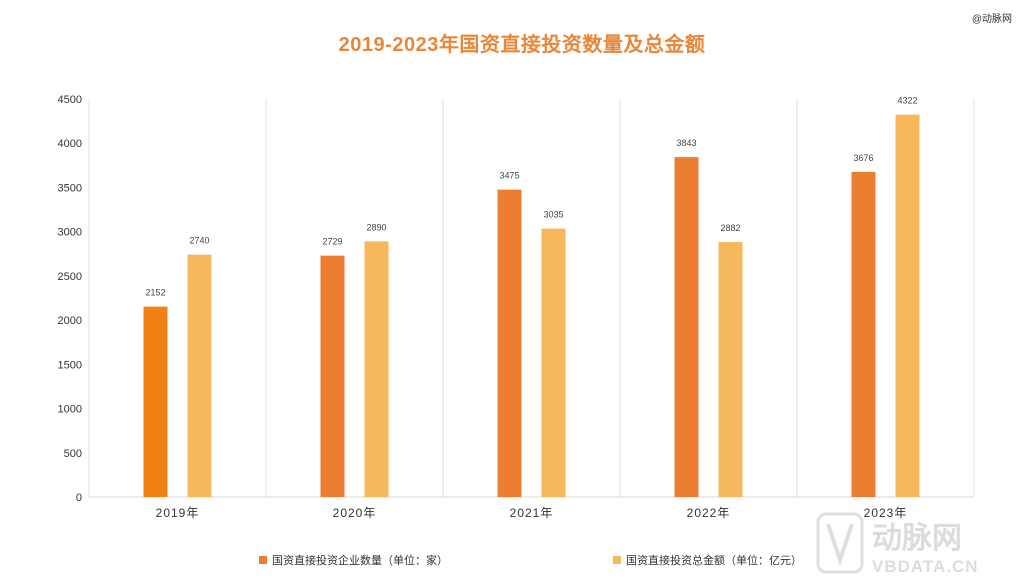  I want to click on data-label: 2152, so click(155, 293).